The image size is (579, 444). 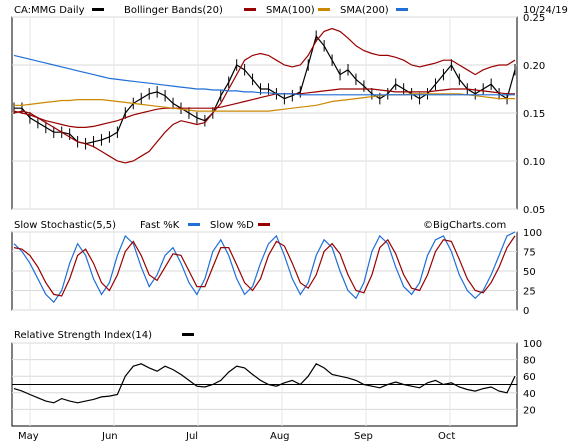 I want to click on stochastic-series-line-fast-k, so click(x=264, y=267).